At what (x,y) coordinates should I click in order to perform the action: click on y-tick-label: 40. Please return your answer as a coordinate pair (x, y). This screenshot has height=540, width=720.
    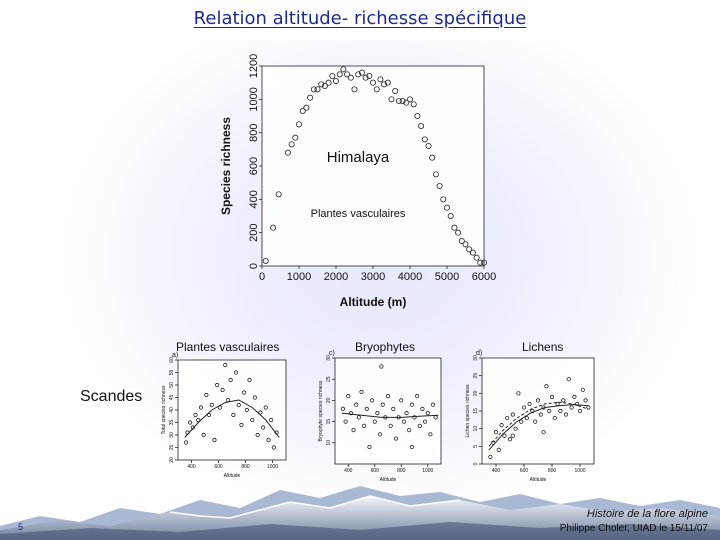
    Looking at the image, I should click on (172, 410).